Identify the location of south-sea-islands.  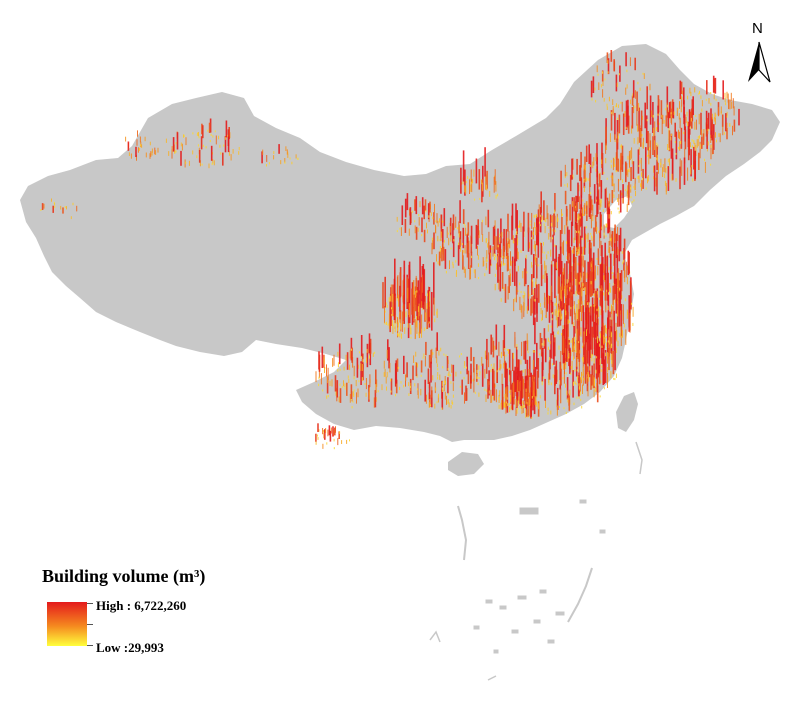
(536, 561).